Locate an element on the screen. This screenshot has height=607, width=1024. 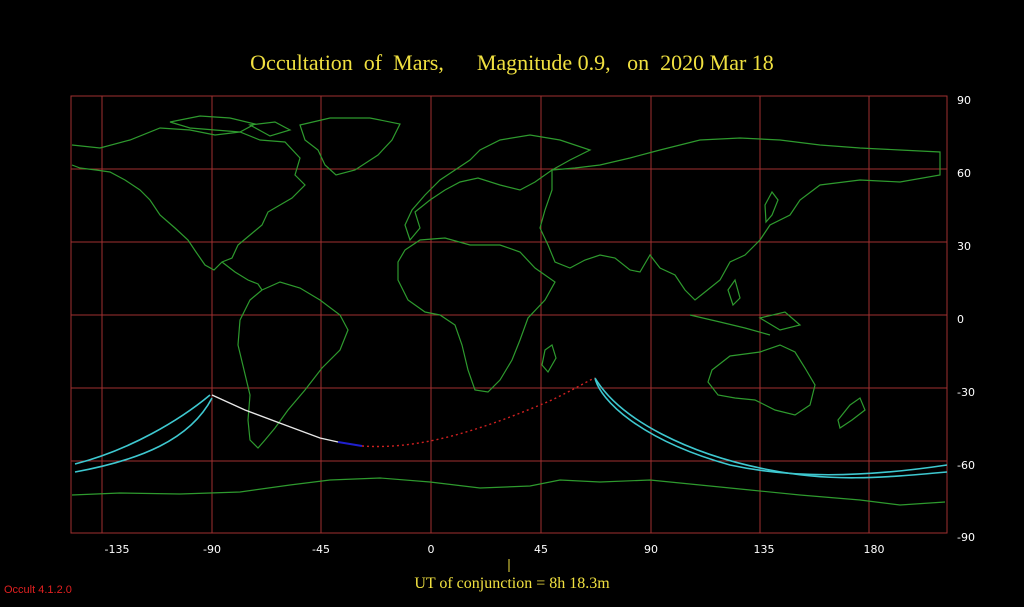
lat-tick-label: 30 is located at coordinates (964, 246).